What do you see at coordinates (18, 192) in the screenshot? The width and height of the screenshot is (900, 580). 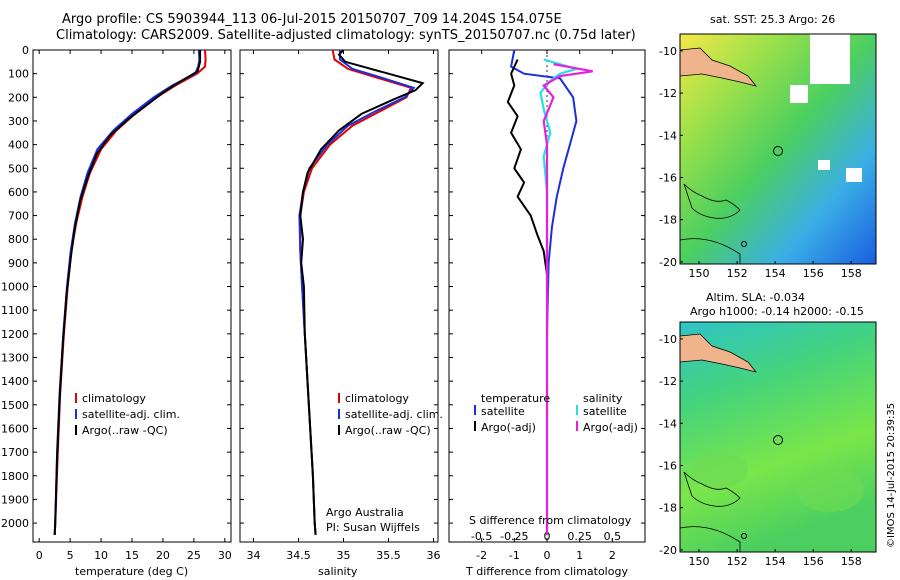 I see `depth-tick-label: 600` at bounding box center [18, 192].